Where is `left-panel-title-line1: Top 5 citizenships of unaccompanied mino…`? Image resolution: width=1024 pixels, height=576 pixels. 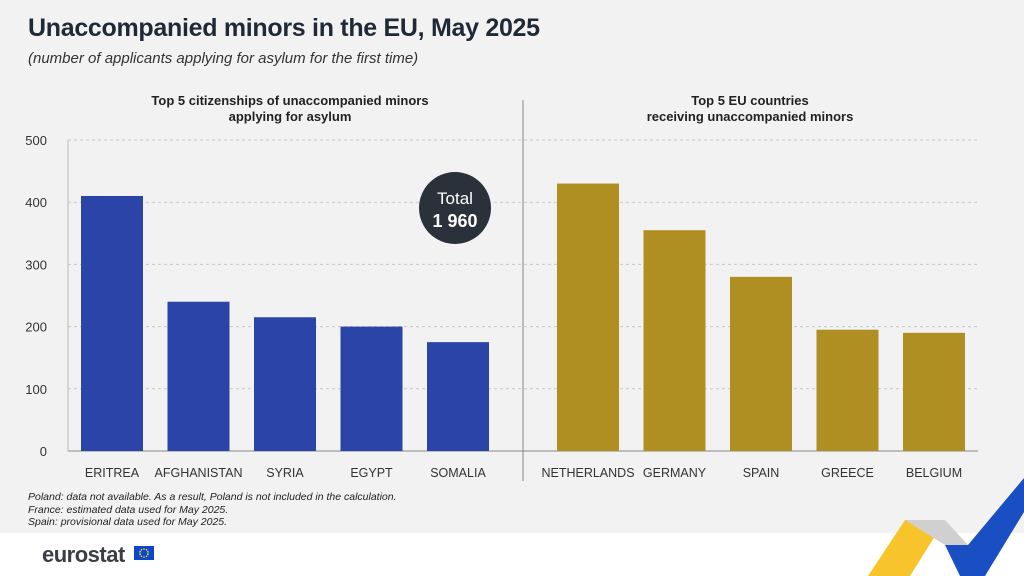
left-panel-title-line1: Top 5 citizenships of unaccompanied mino… is located at coordinates (290, 100).